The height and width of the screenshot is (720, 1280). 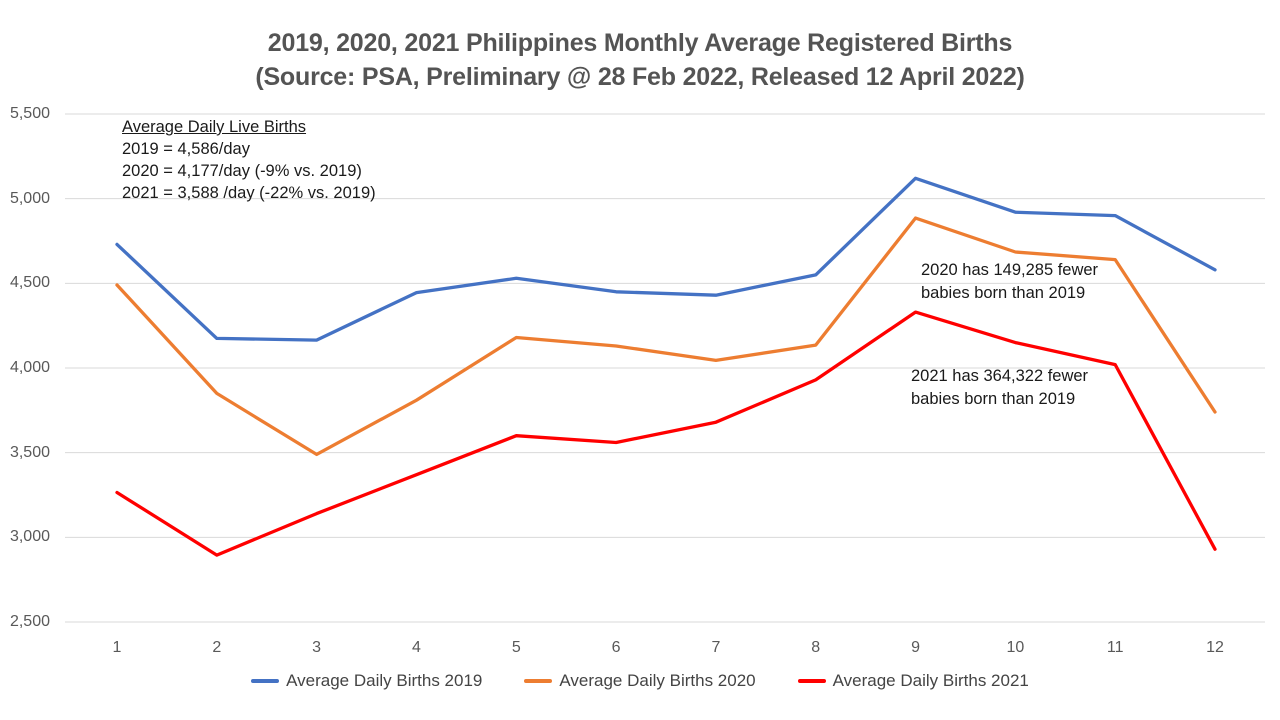 I want to click on y-tick-label-5000: 5,000, so click(x=29, y=198).